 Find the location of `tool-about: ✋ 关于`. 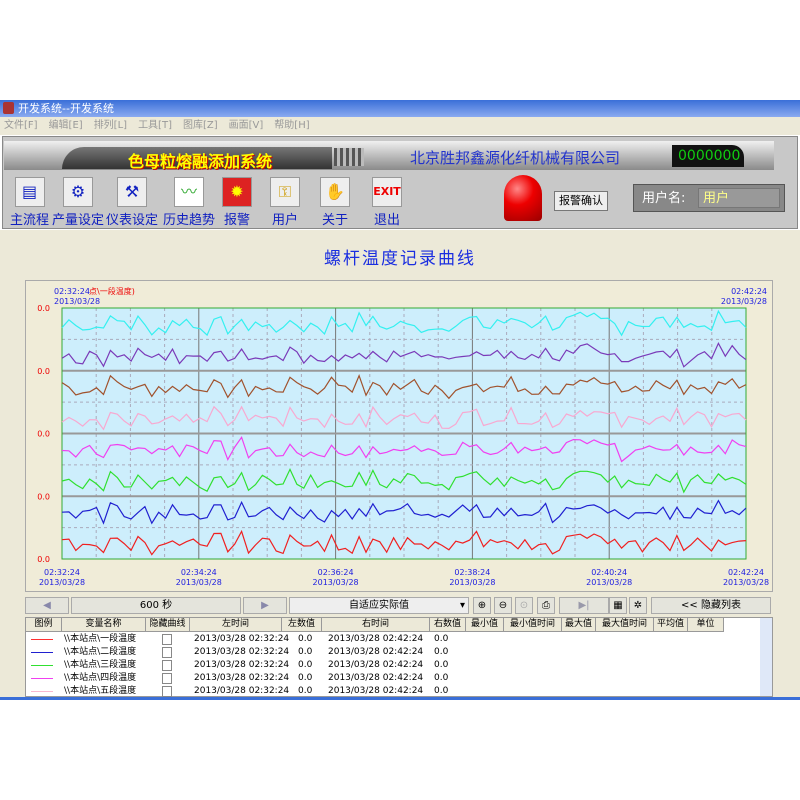

tool-about: ✋ 关于 is located at coordinates (335, 202).